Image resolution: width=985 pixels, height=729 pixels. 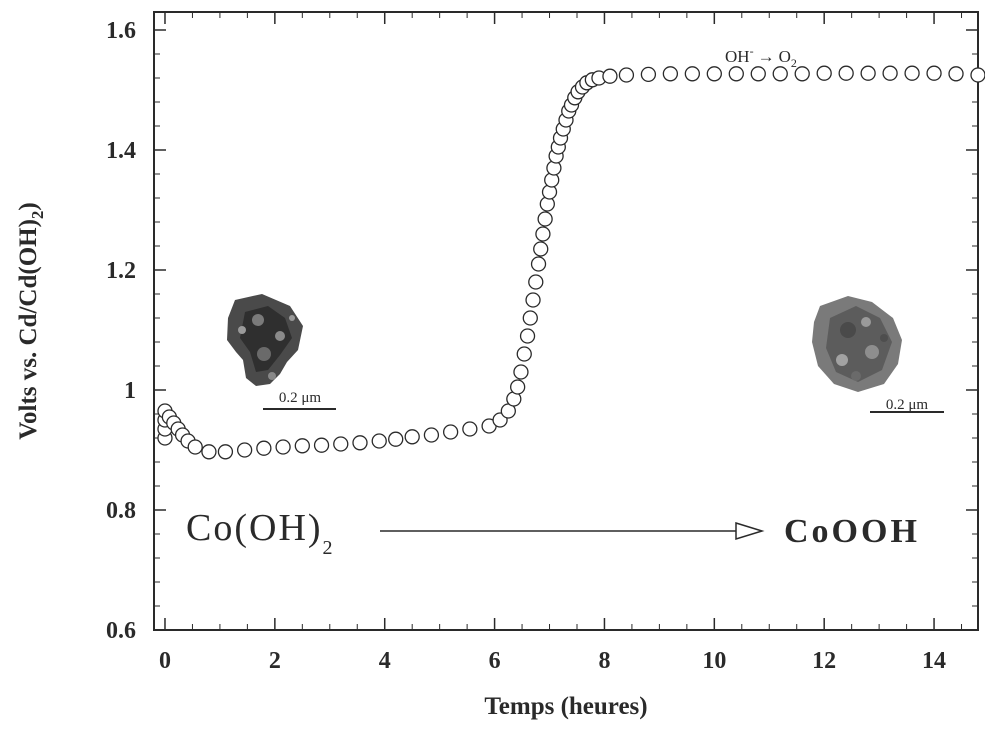 I want to click on y-tick-label: 0.8, so click(x=121, y=511).